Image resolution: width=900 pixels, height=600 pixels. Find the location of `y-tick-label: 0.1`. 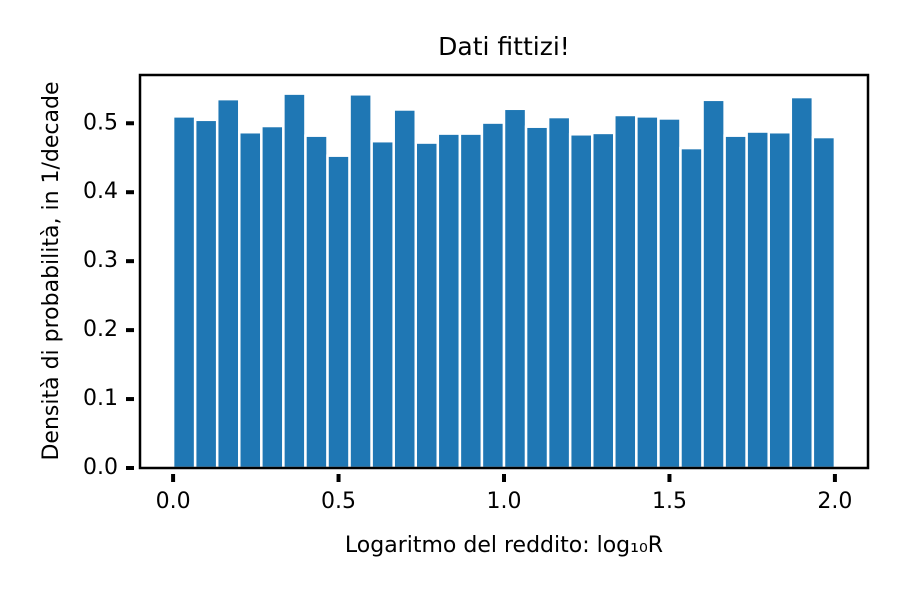

y-tick-label: 0.1 is located at coordinates (100, 398).